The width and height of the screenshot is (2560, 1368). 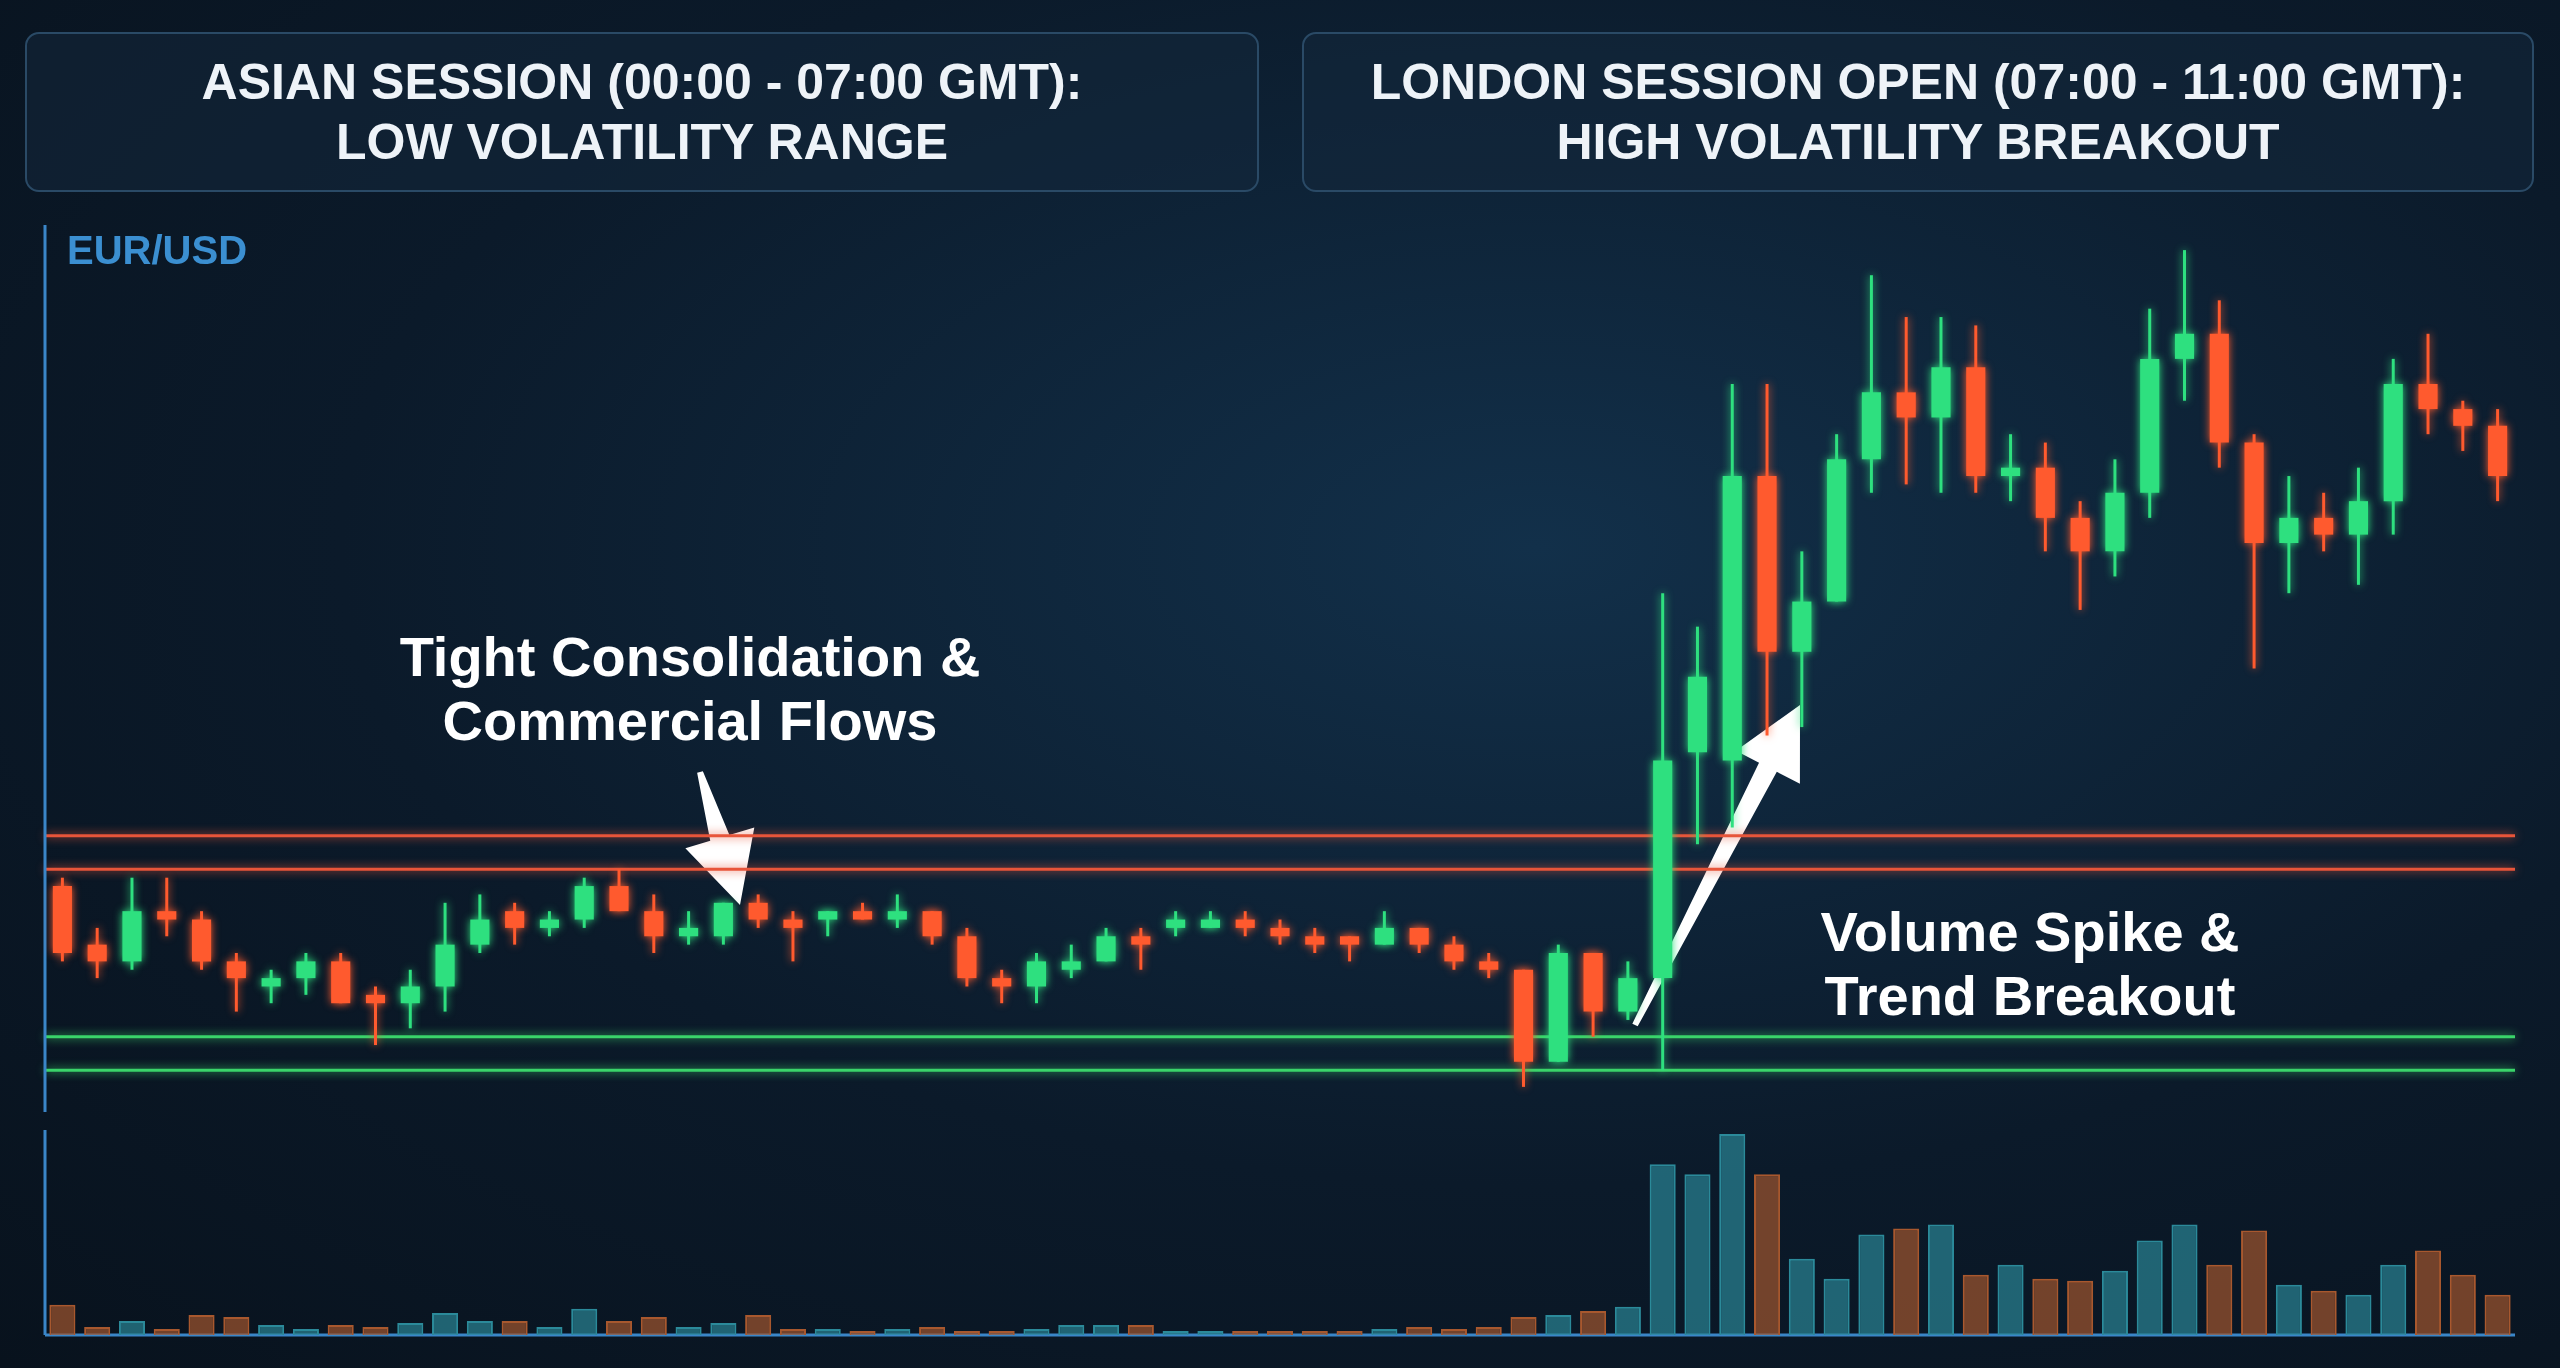 I want to click on annotation: Volume Spike & Trend Breakout, so click(x=2030, y=964).